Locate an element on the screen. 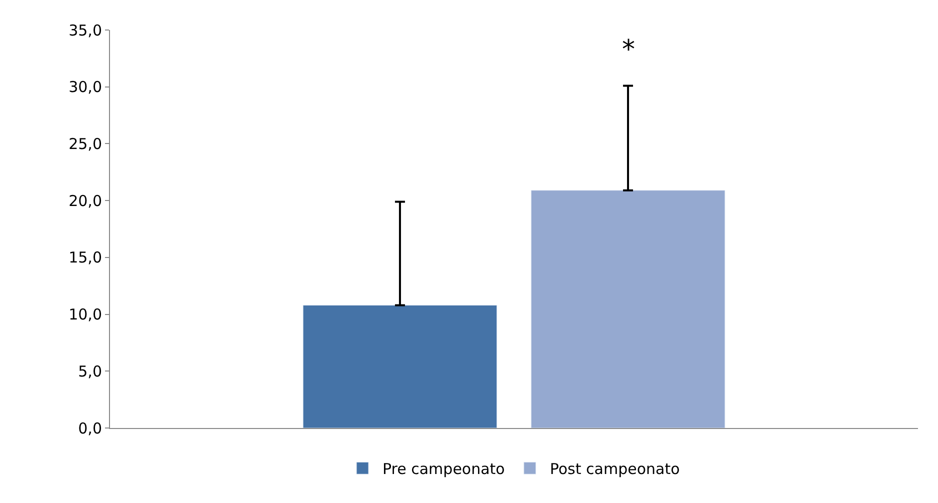  y-tick-label: 0,0 is located at coordinates (90, 428).